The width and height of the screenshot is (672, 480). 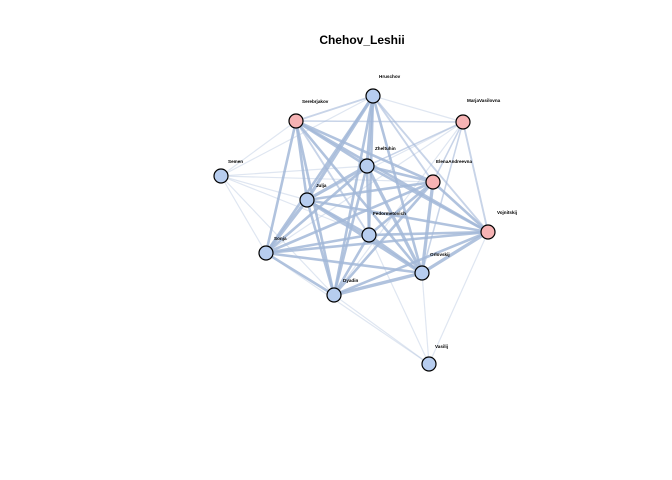 I want to click on edge-MarjaVasilovna-Sonja, so click(x=364, y=187).